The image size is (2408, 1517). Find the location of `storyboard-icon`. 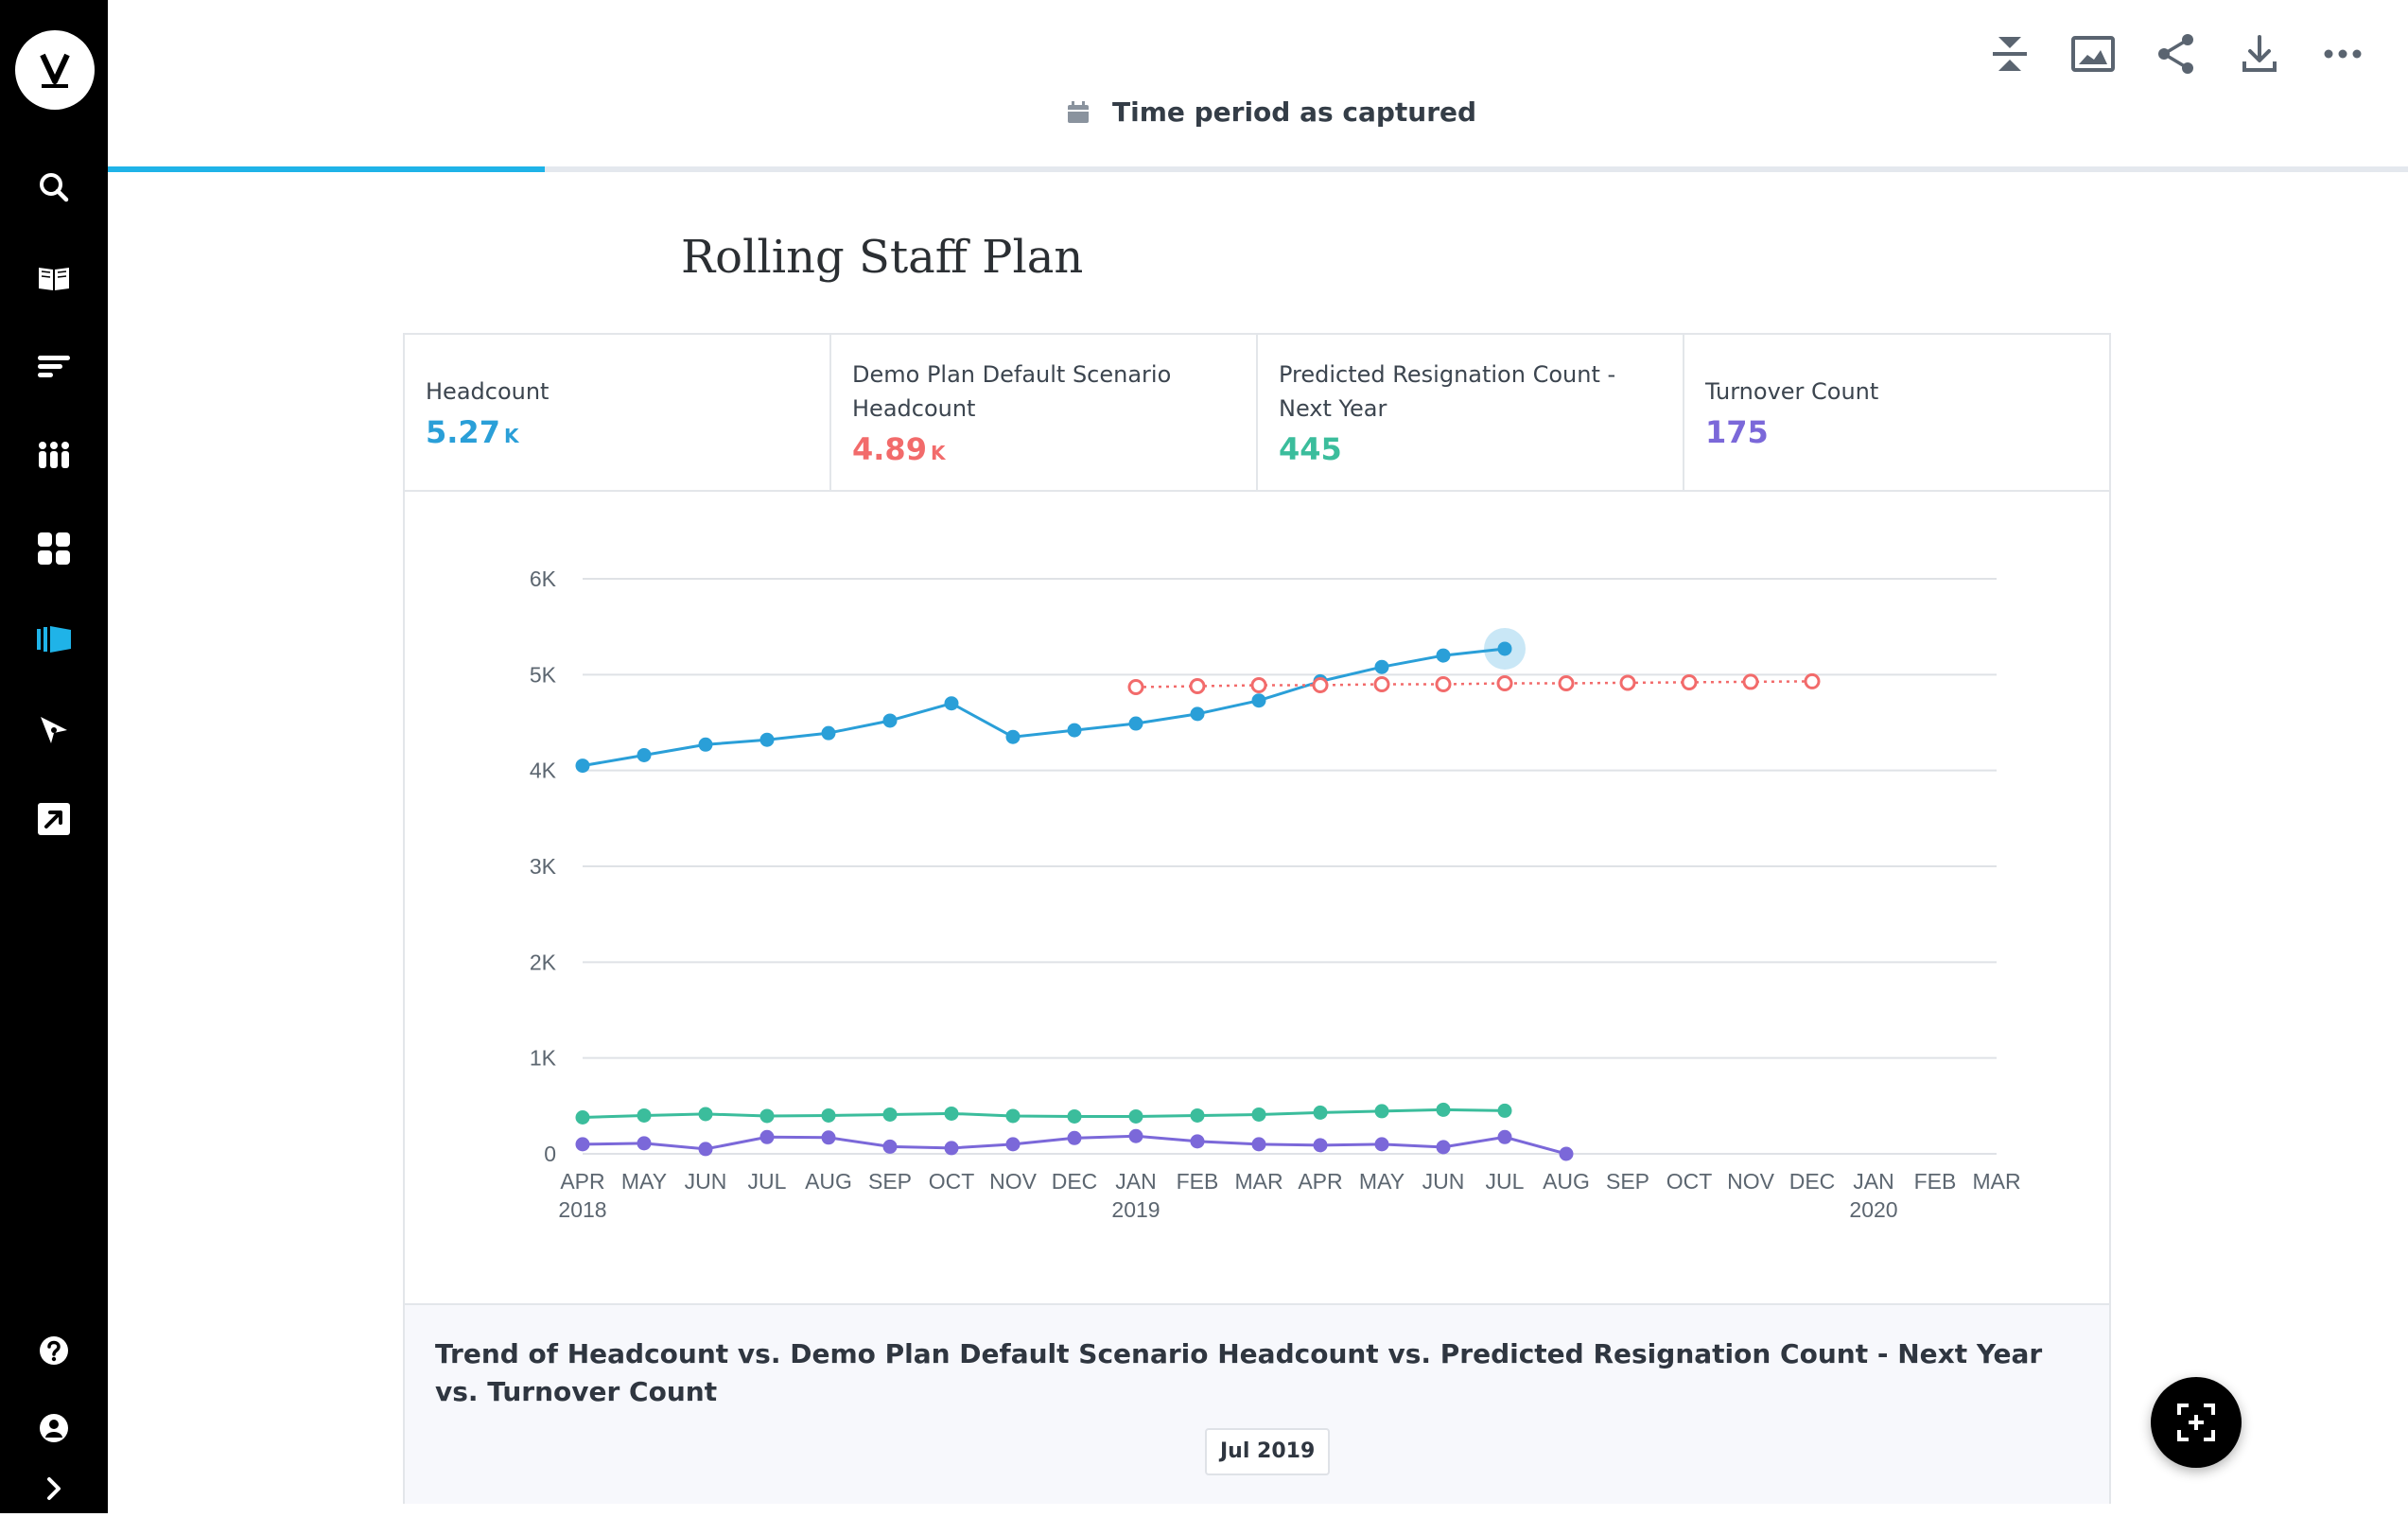

storyboard-icon is located at coordinates (54, 640).